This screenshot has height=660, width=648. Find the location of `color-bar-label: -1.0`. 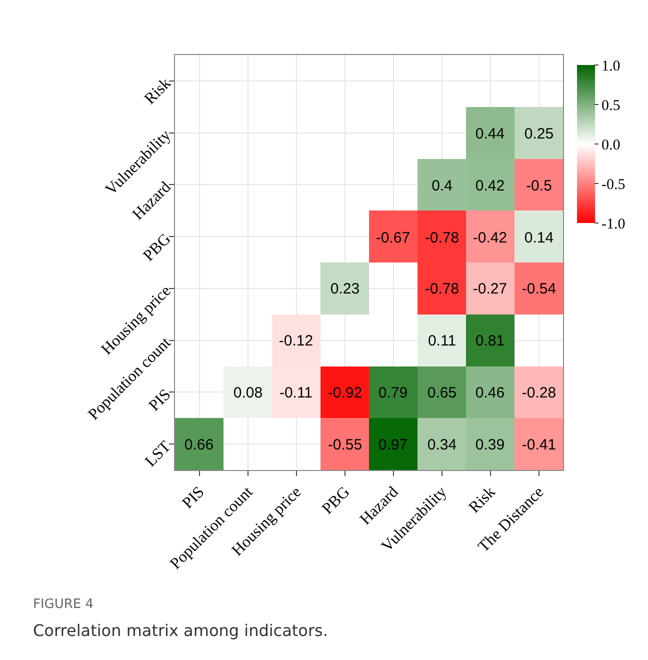

color-bar-label: -1.0 is located at coordinates (614, 224).